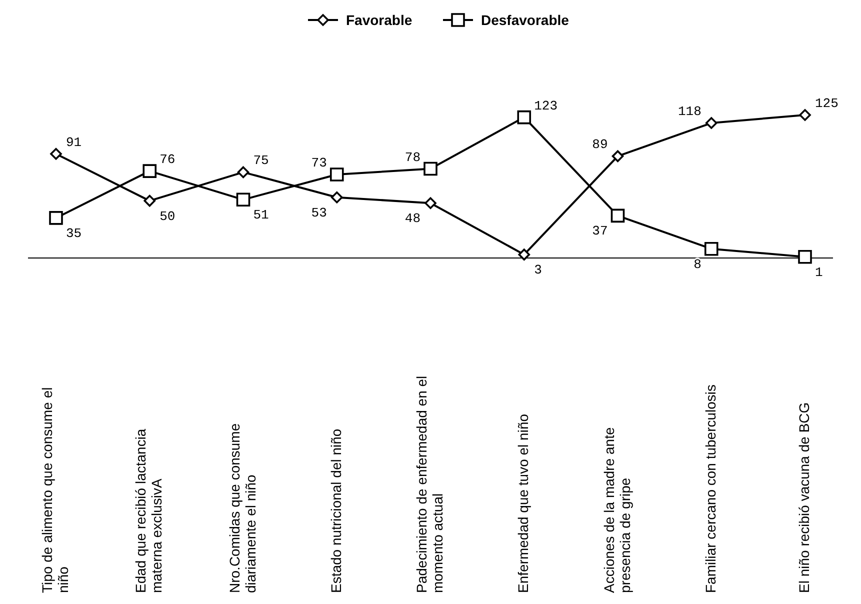 This screenshot has height=604, width=861. Describe the element at coordinates (336, 510) in the screenshot. I see `x-tick-label: Estado nutricional del niño` at that location.